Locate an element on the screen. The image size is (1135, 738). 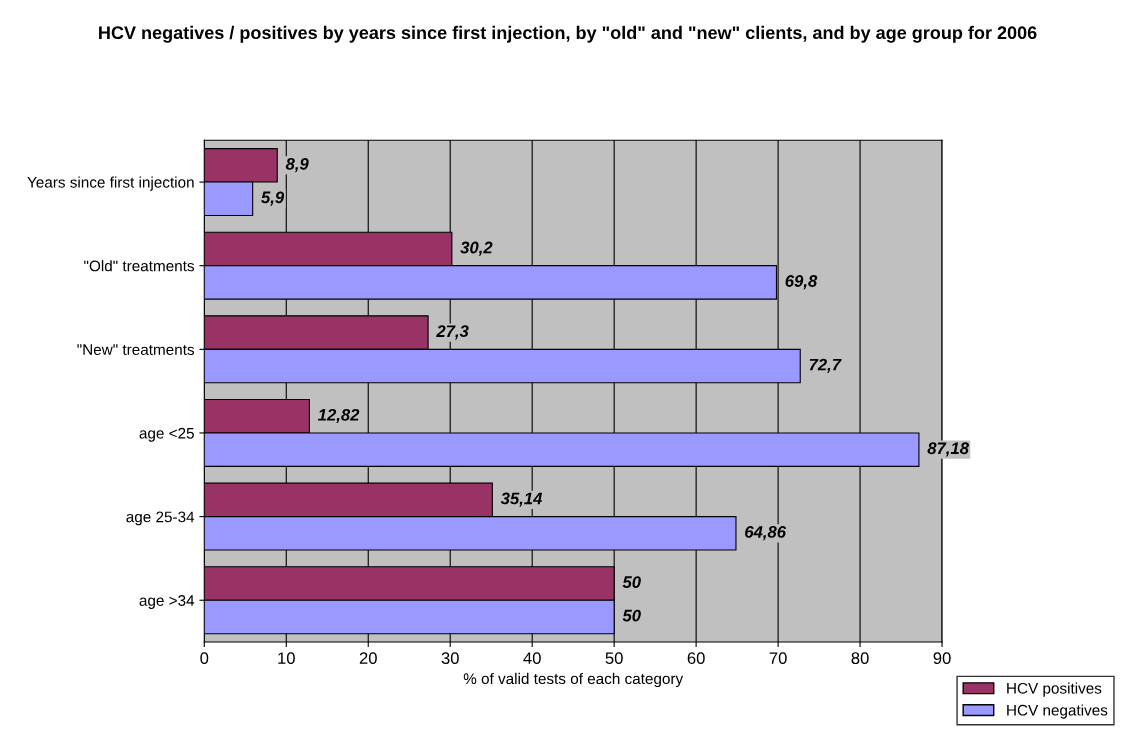
data-label: 27,3 is located at coordinates (452, 332).